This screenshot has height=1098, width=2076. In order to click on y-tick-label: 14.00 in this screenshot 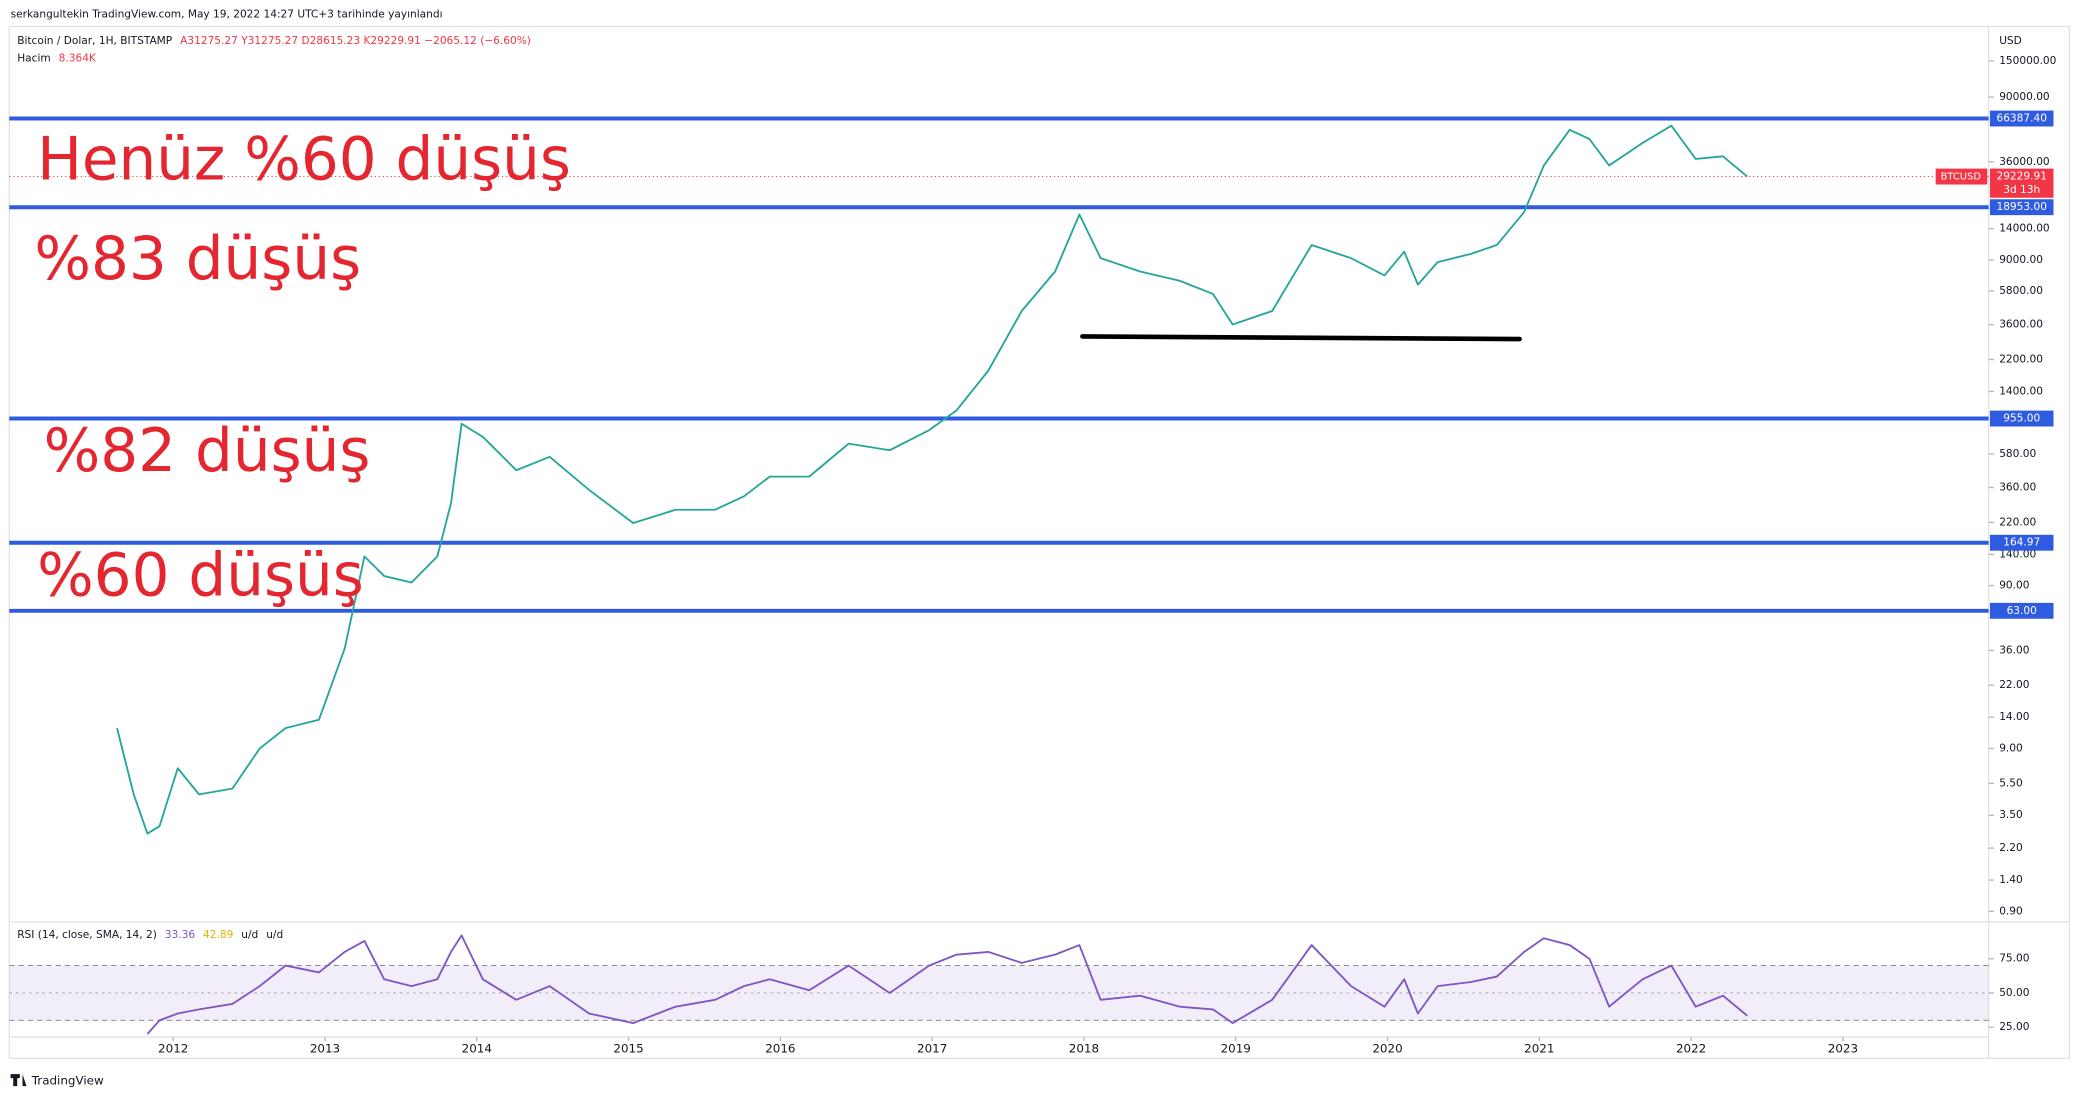, I will do `click(2014, 717)`.